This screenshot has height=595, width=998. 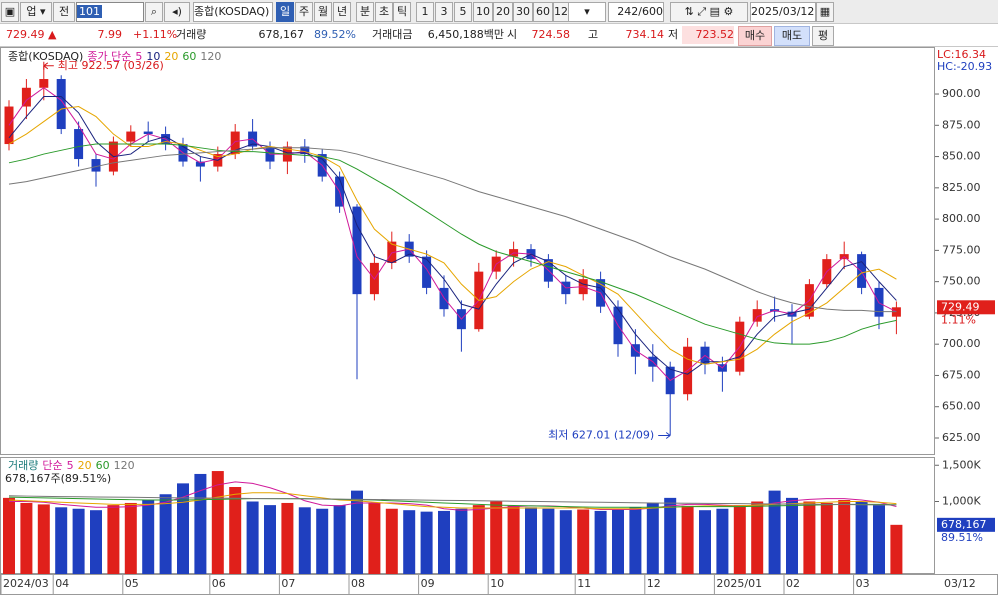 I want to click on low-arrow, so click(x=664, y=435).